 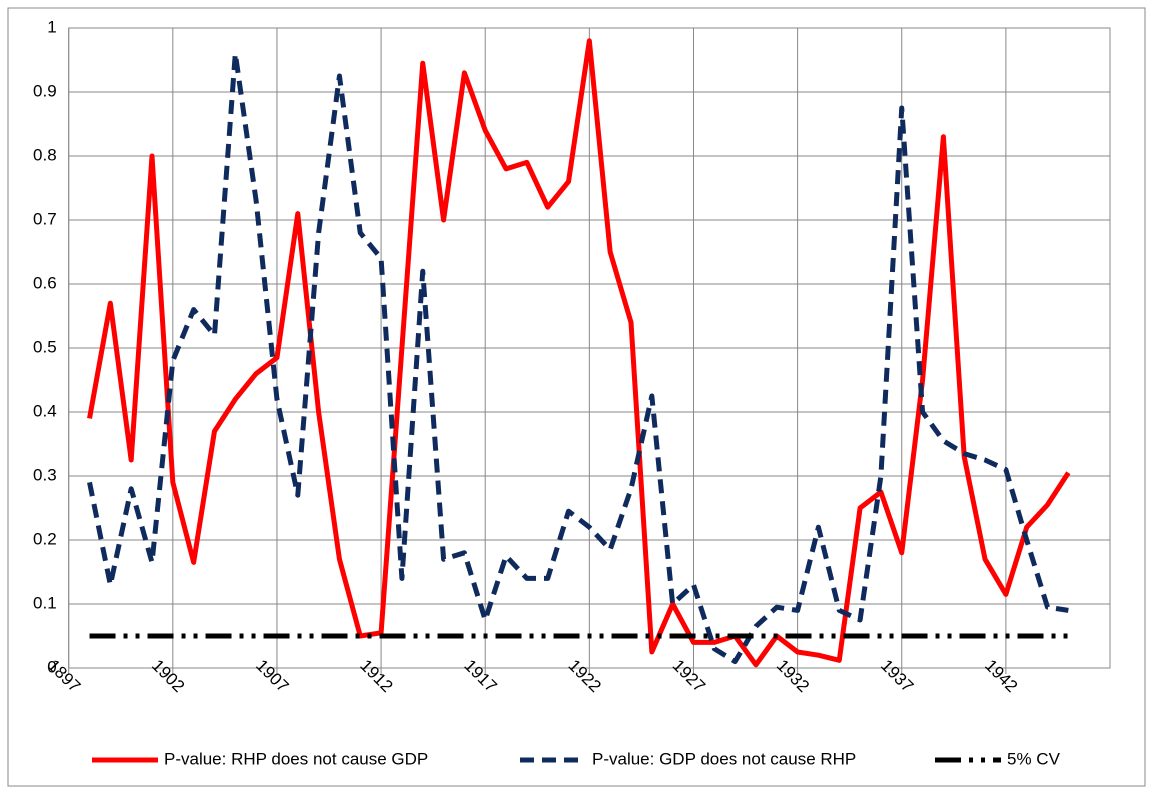 What do you see at coordinates (45, 538) in the screenshot?
I see `y-tick-label: 0.2` at bounding box center [45, 538].